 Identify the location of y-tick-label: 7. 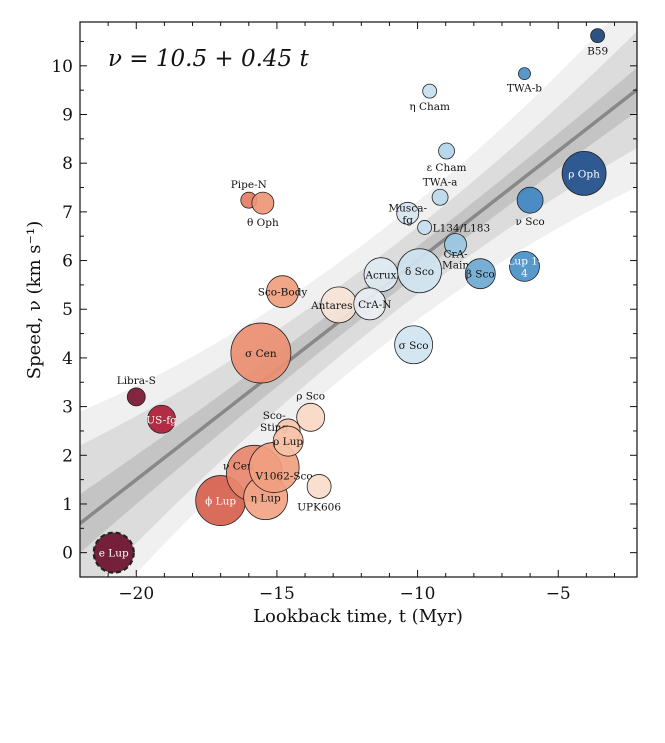
(67, 213).